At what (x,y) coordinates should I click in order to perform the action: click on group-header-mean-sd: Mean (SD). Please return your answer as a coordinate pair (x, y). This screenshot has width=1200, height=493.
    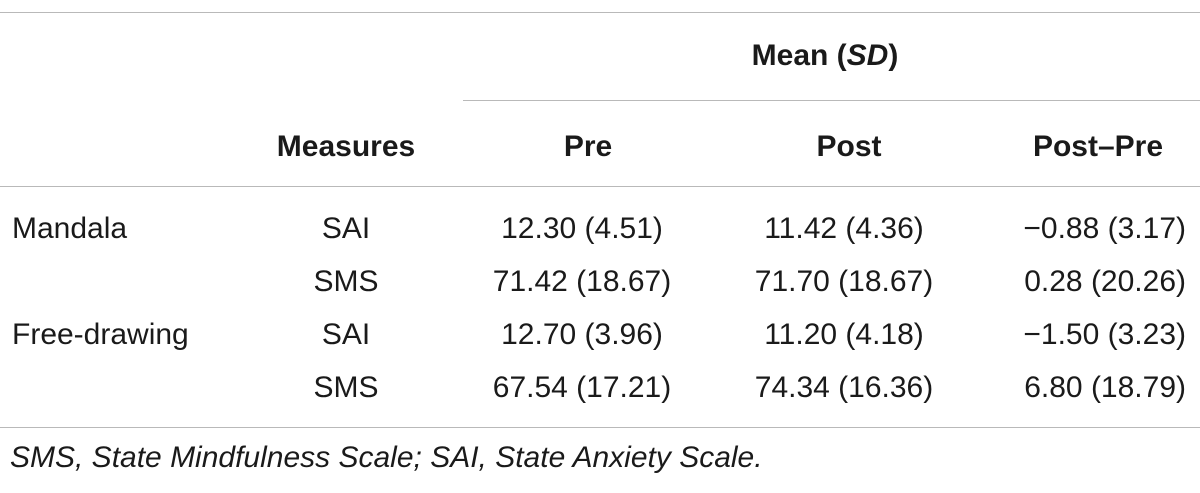
    Looking at the image, I should click on (825, 56).